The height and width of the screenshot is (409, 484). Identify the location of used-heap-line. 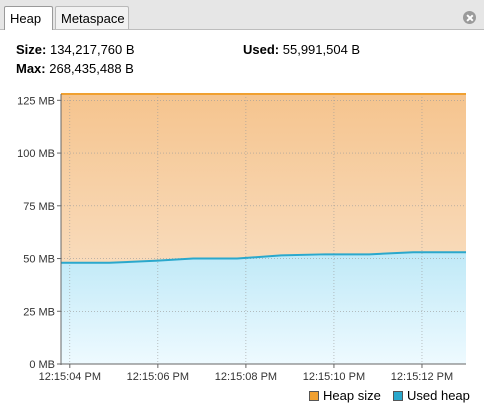
(263, 257).